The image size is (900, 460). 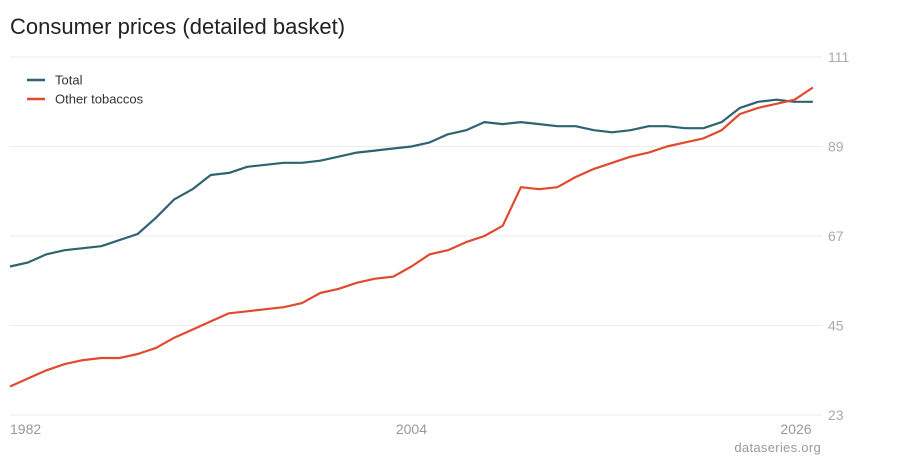 What do you see at coordinates (795, 429) in the screenshot?
I see `x-tick-label-2026: 2026` at bounding box center [795, 429].